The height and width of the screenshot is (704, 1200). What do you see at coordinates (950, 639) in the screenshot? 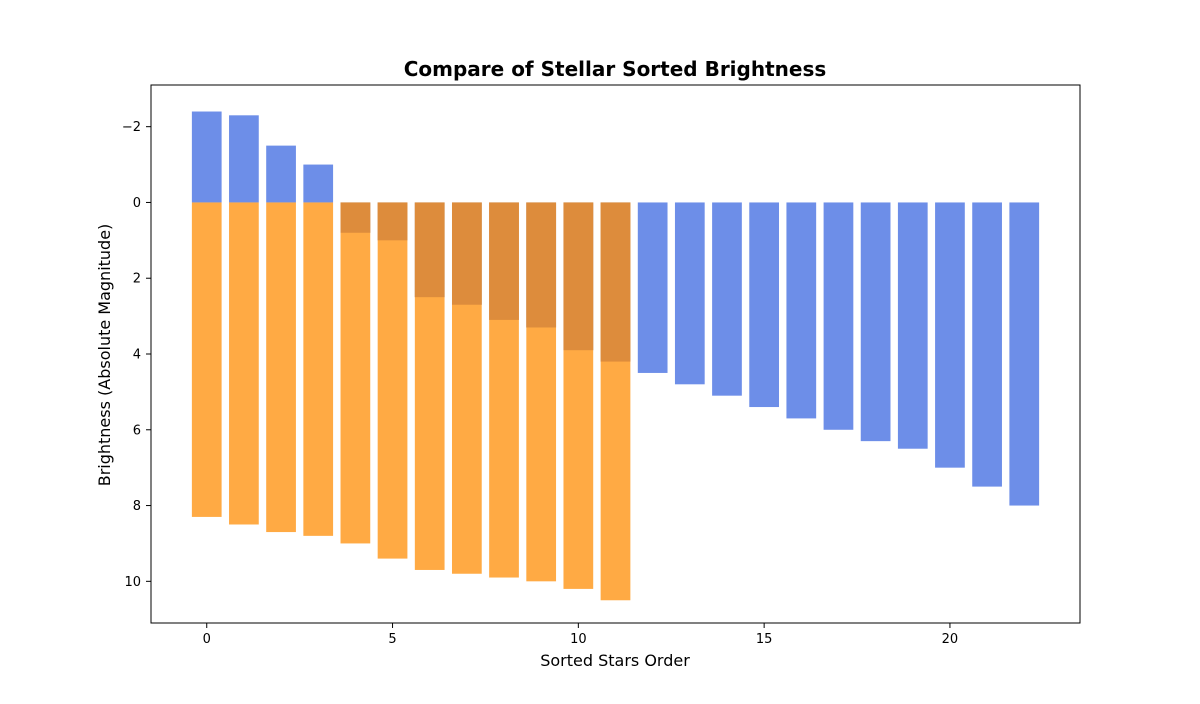
I see `x-tick-label: 20` at bounding box center [950, 639].